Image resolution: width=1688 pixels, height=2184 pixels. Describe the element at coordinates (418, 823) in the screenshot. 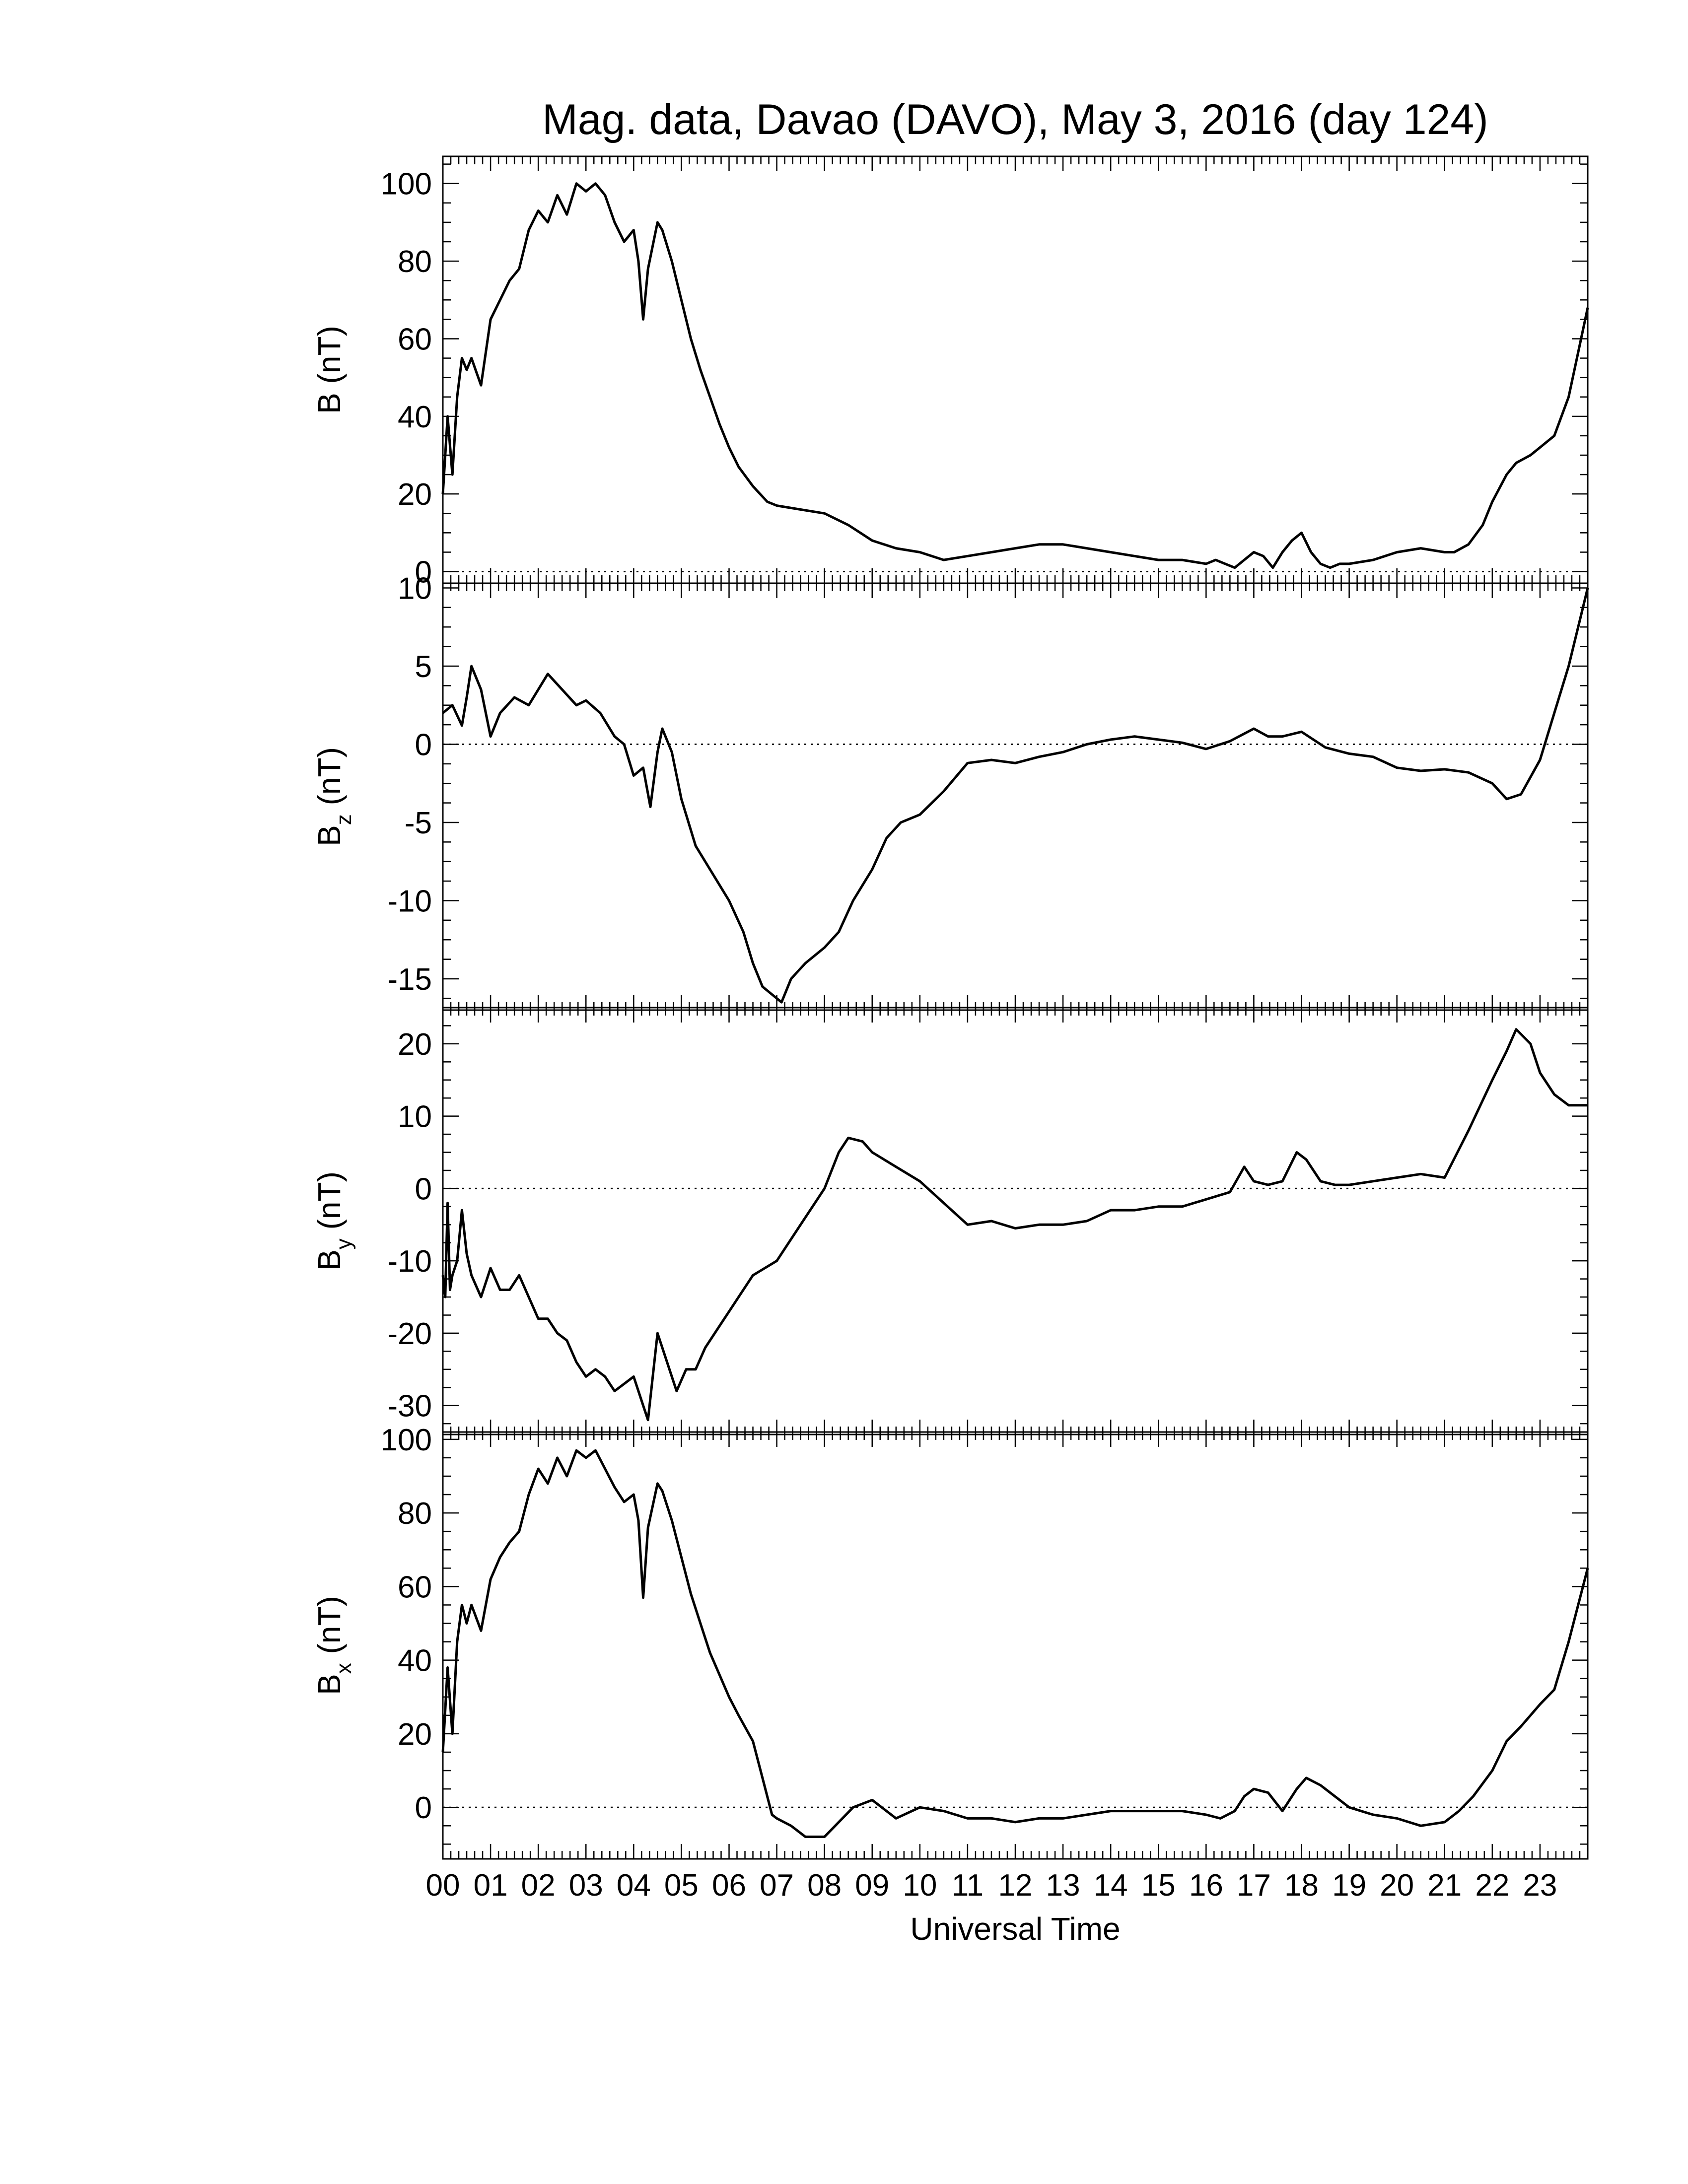

I see `y-tick-label: -5` at that location.